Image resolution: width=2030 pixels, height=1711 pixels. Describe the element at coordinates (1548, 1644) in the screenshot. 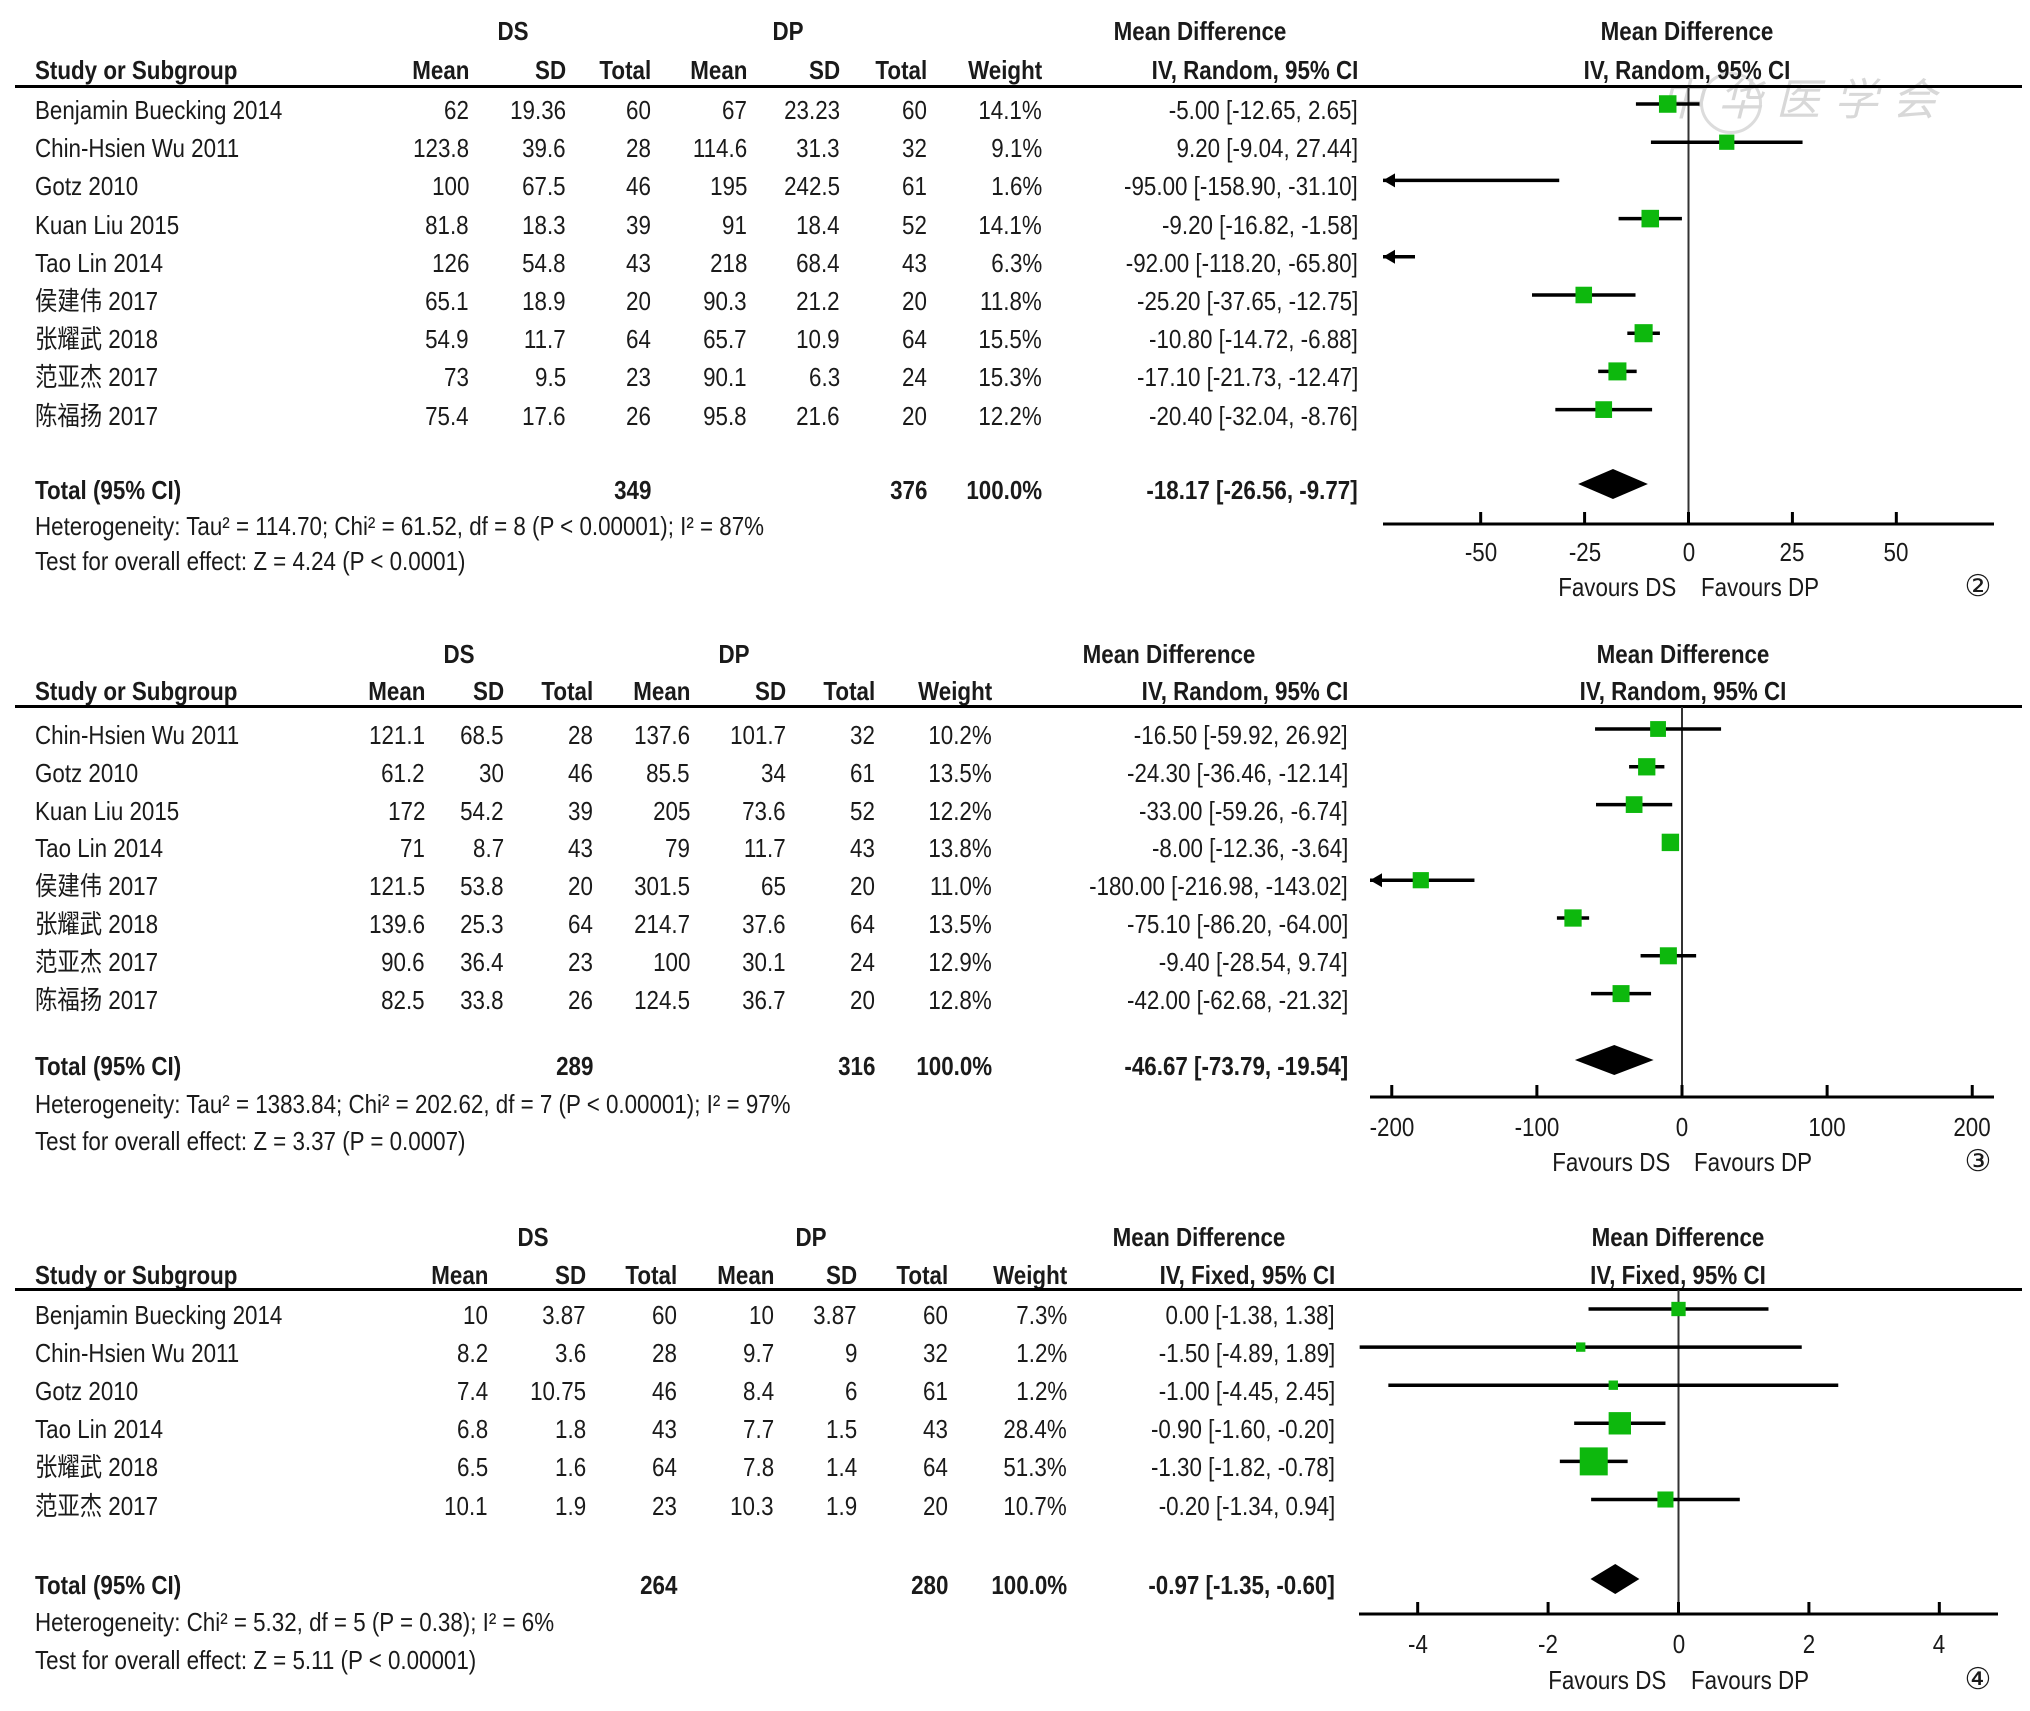

I see `panel3-x-tick-label: -2` at that location.